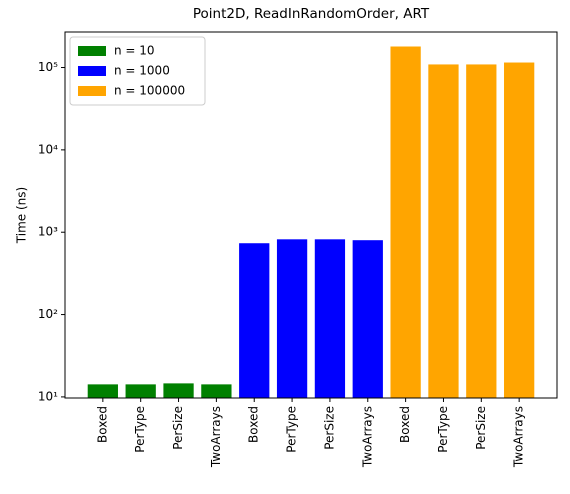 Image resolution: width=570 pixels, height=494 pixels. I want to click on y-tick-label: 10⁴, so click(48, 149).